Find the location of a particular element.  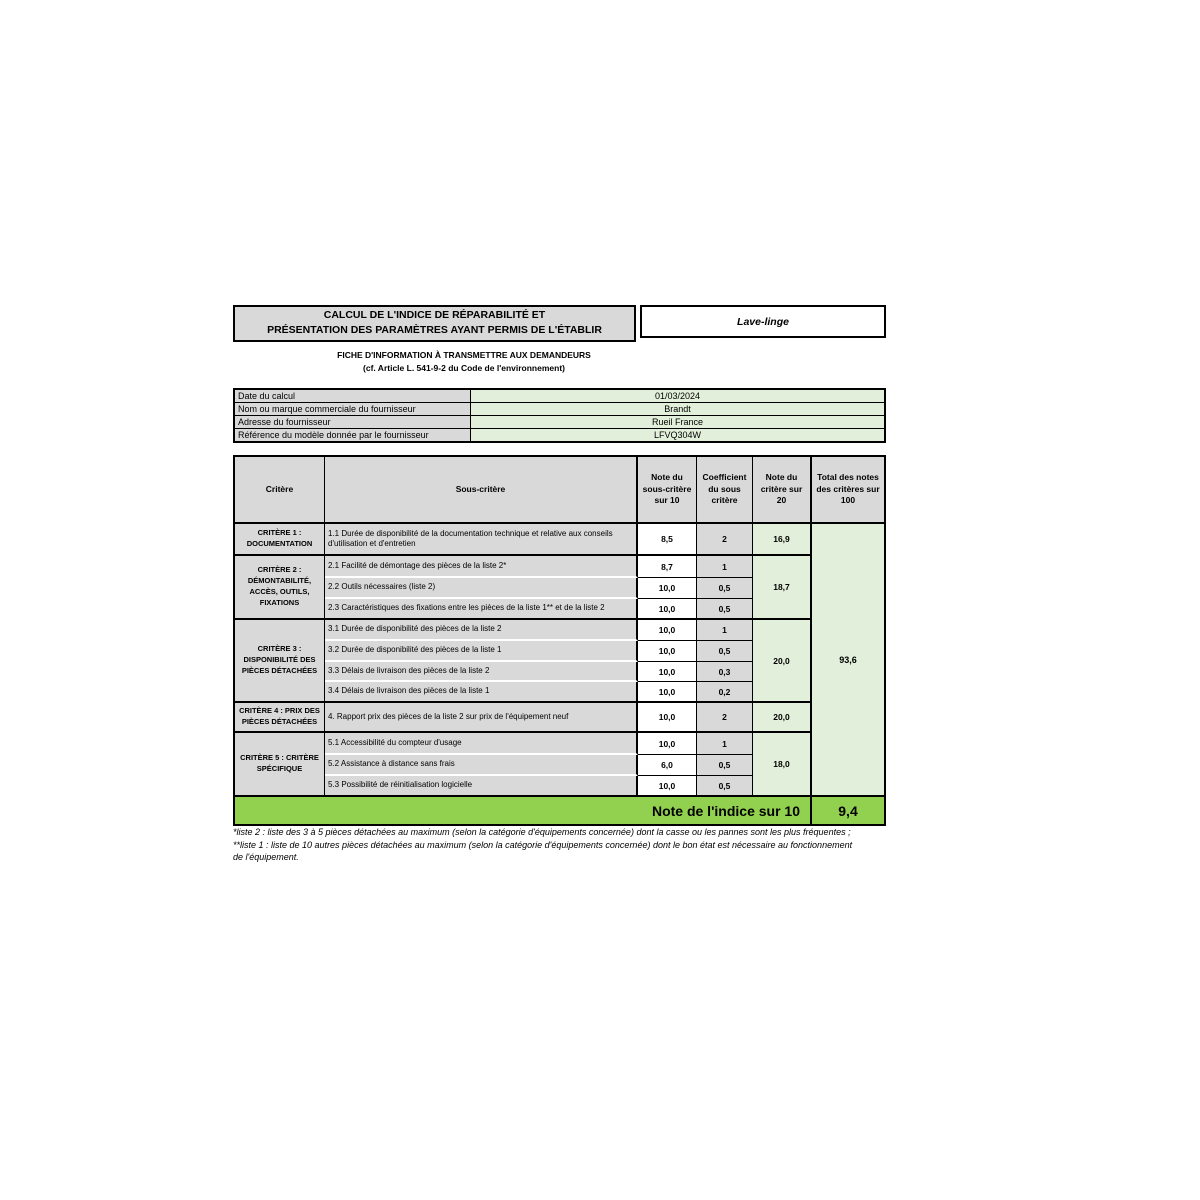

index-score-value: 9,4 is located at coordinates (848, 810).